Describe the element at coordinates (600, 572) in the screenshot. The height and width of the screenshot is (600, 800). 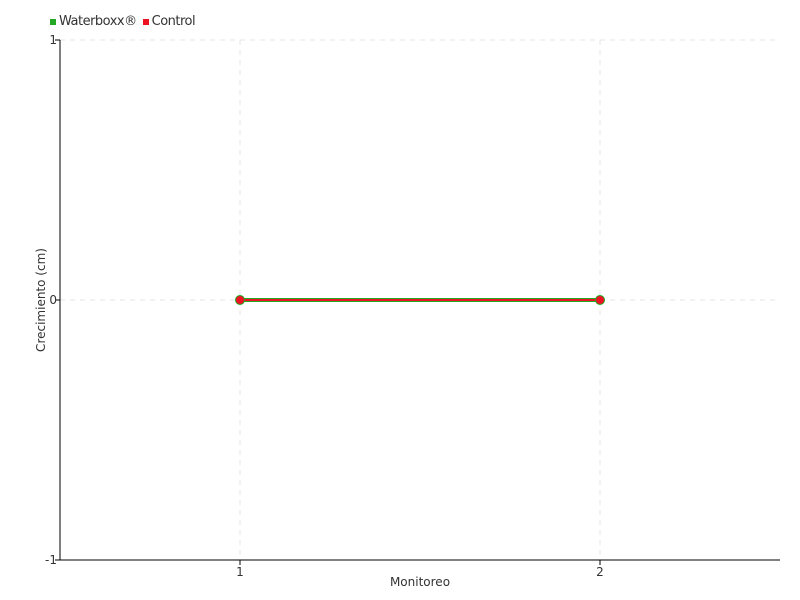
I see `x-tick-label: 2` at that location.